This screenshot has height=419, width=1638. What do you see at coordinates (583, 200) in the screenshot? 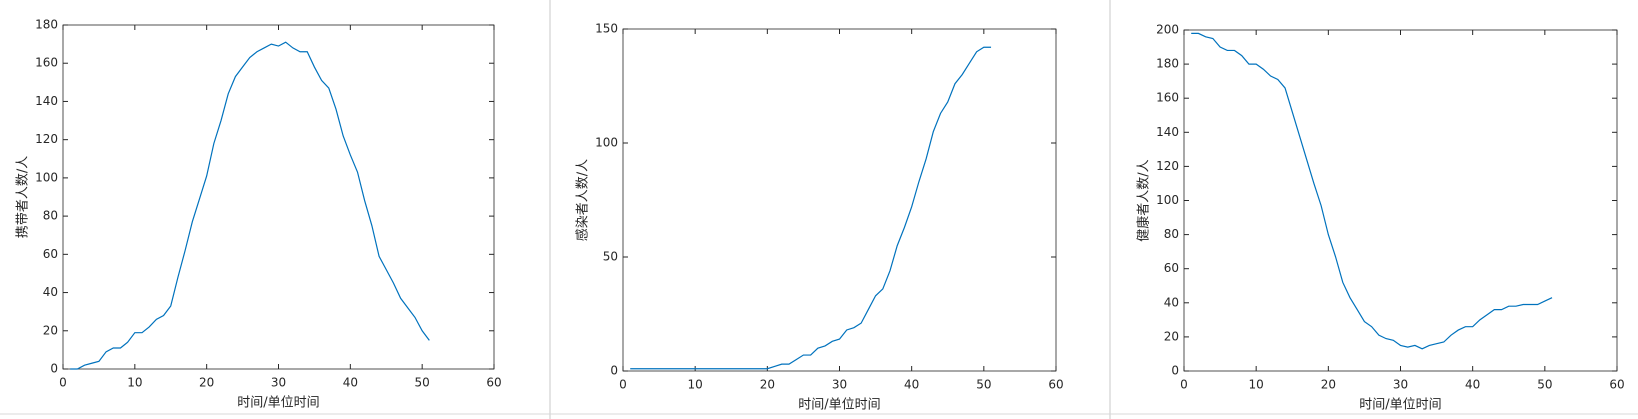
I see `y-axis-label: 感染者人数/人` at bounding box center [583, 200].